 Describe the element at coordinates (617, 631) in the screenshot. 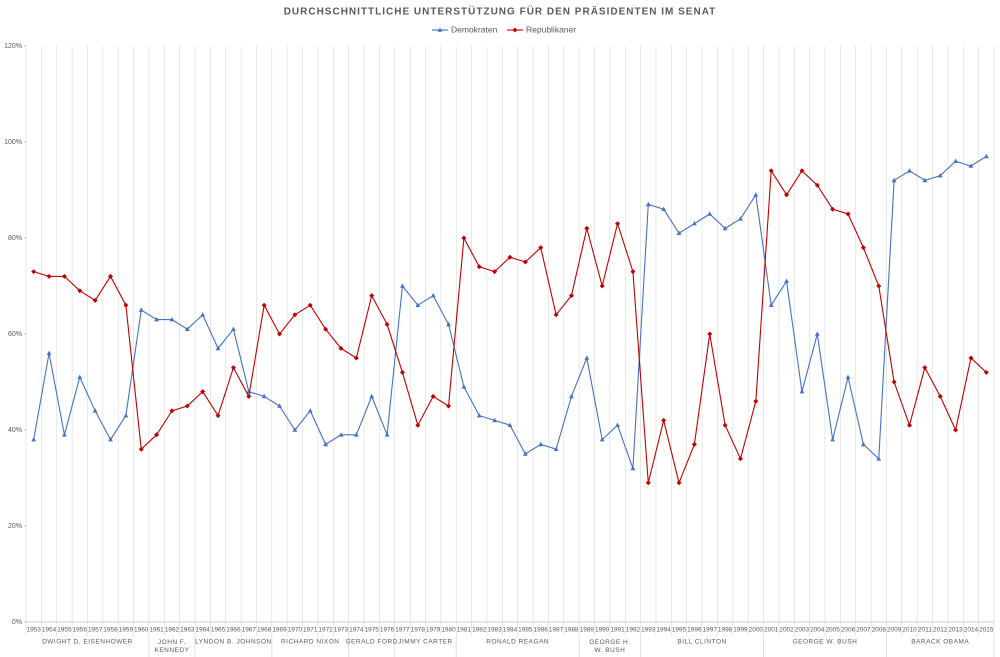

I see `x-tick-label: 1991` at that location.